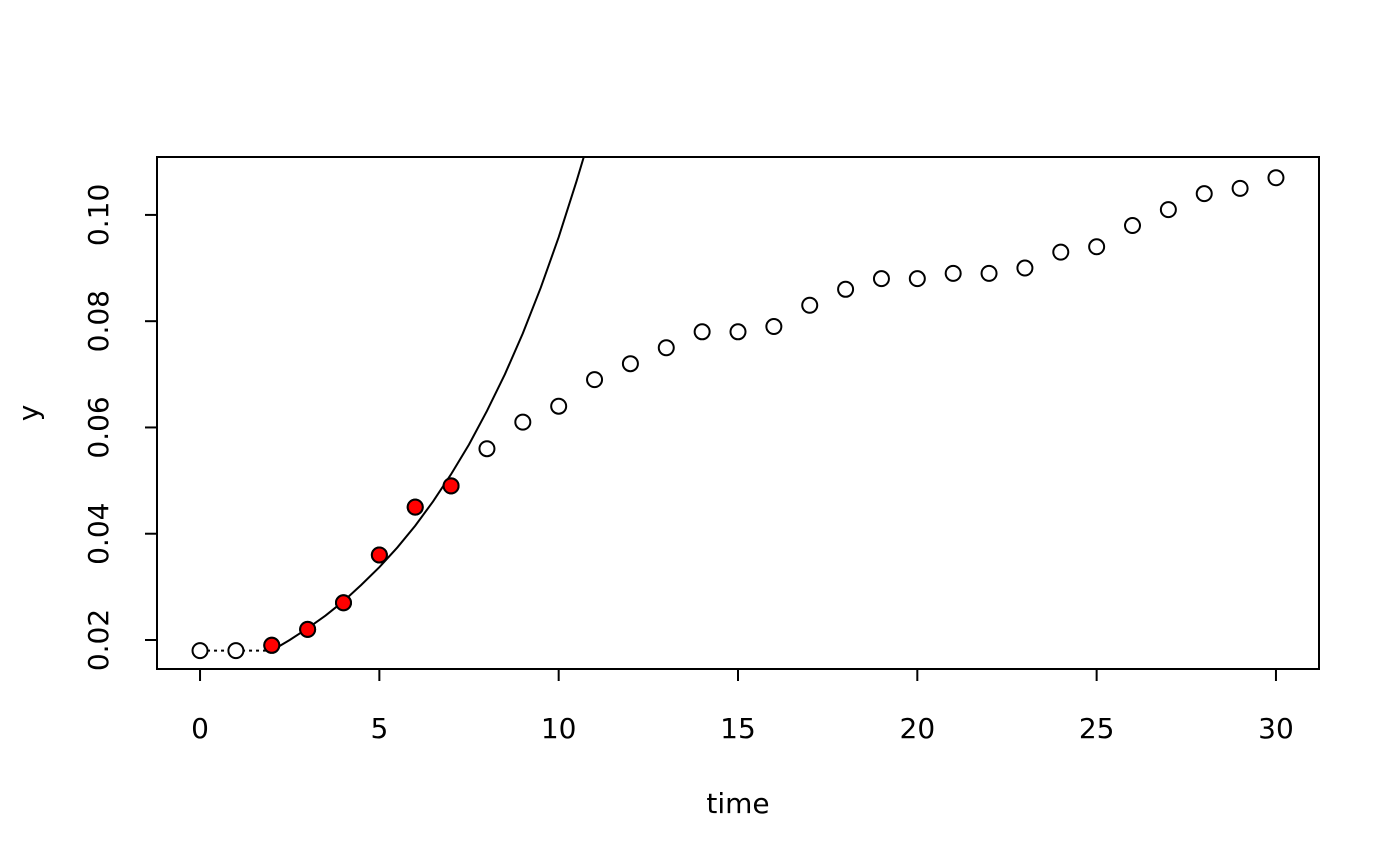 This screenshot has width=1400, height=866. Describe the element at coordinates (200, 728) in the screenshot. I see `x-tick-label: 0` at that location.